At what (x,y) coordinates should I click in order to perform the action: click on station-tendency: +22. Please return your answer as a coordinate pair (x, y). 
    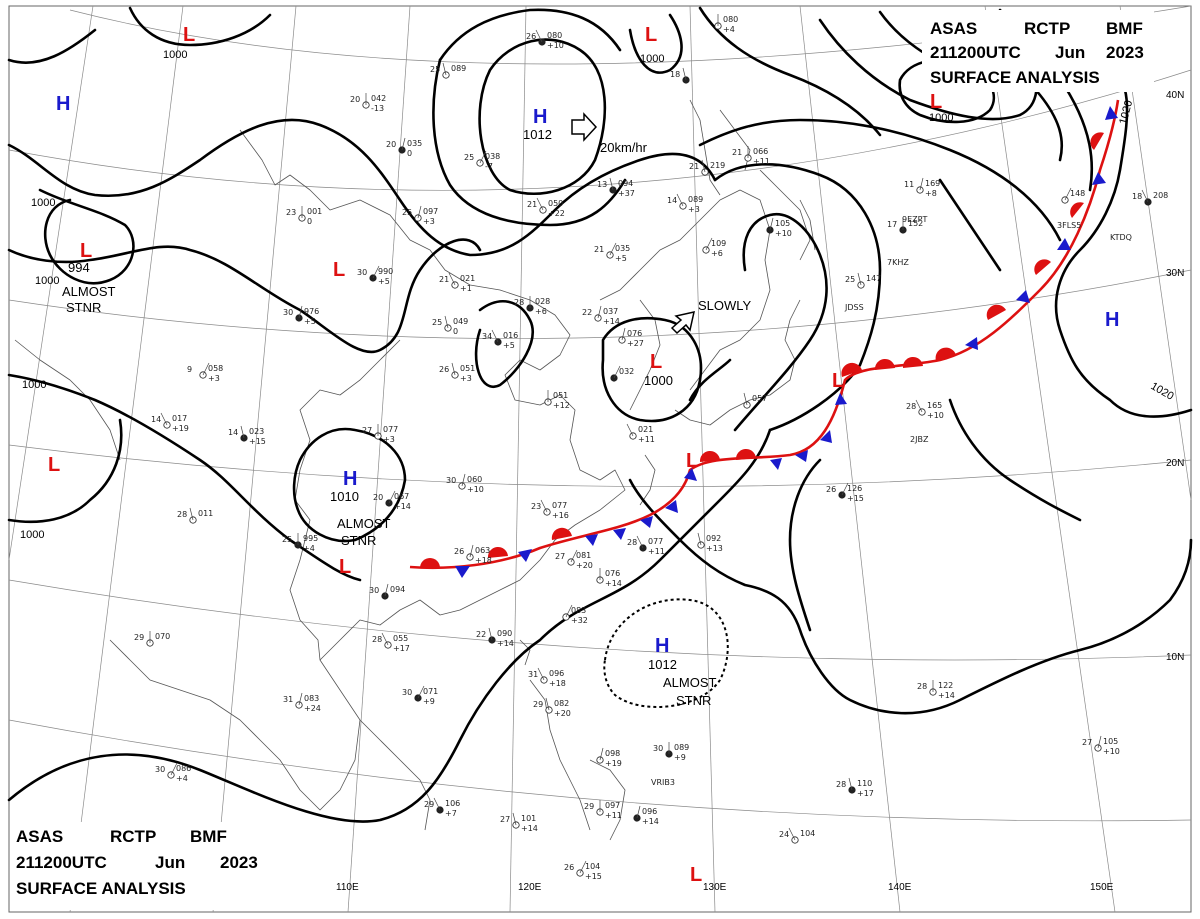
    Looking at the image, I should click on (556, 213).